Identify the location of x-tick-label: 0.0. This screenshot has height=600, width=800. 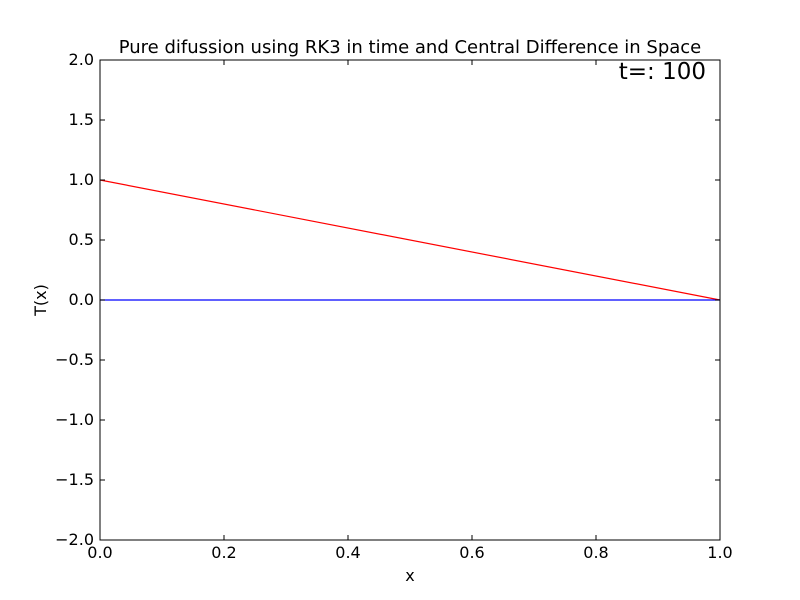
(99, 552).